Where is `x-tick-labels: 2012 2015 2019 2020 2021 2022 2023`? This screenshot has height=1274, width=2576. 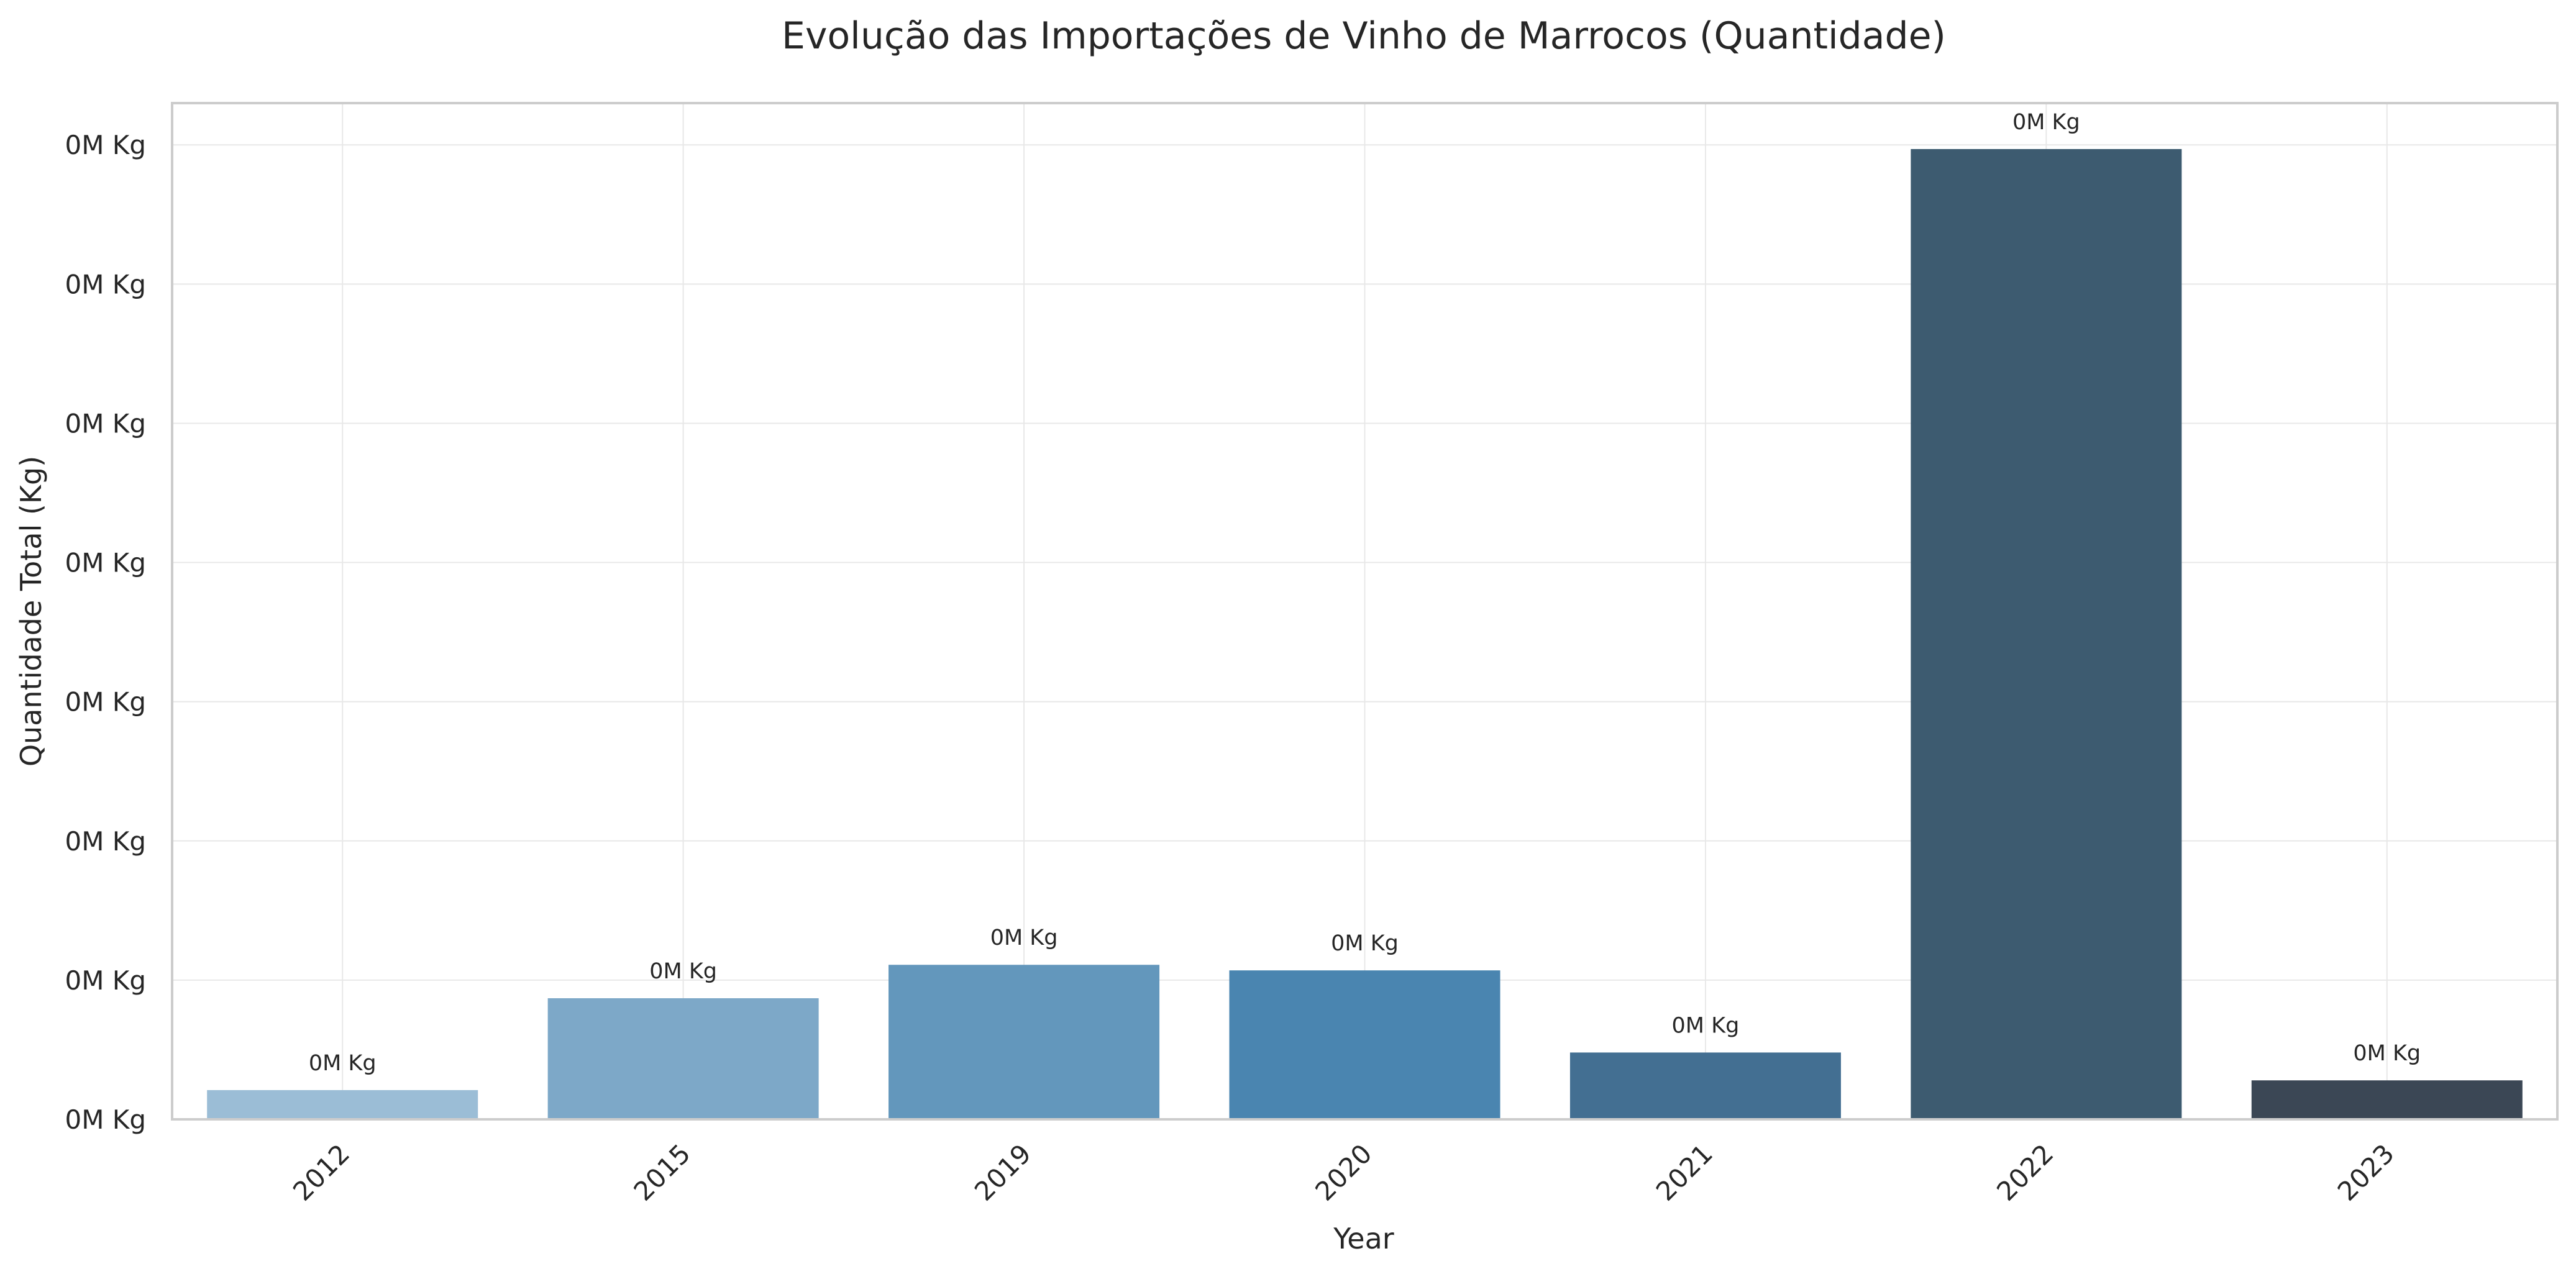
x-tick-labels: 2012 2015 2019 2020 2021 2022 2023 is located at coordinates (1343, 1172).